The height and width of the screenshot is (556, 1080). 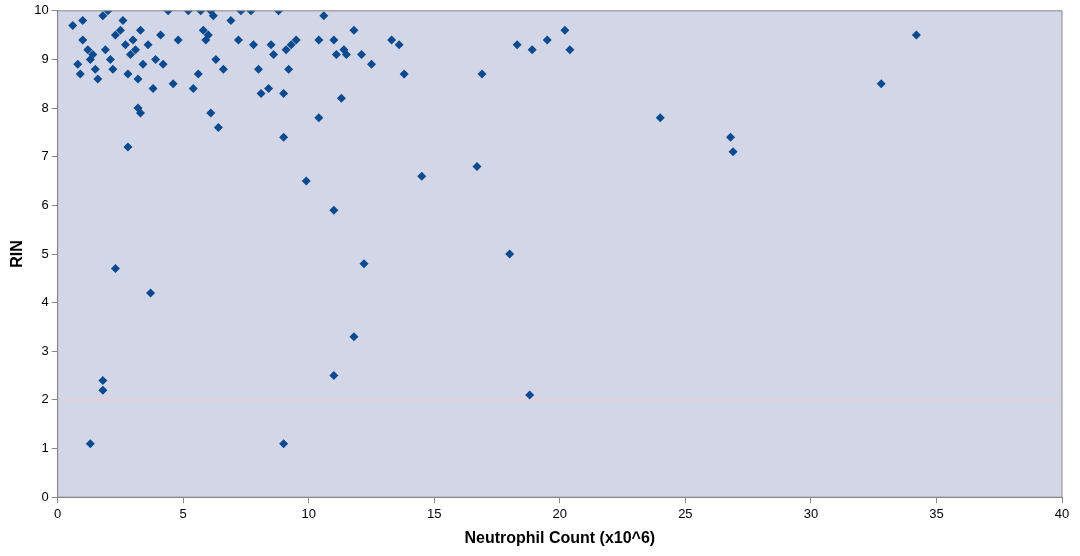 What do you see at coordinates (1062, 513) in the screenshot?
I see `x-tick-label: 40` at bounding box center [1062, 513].